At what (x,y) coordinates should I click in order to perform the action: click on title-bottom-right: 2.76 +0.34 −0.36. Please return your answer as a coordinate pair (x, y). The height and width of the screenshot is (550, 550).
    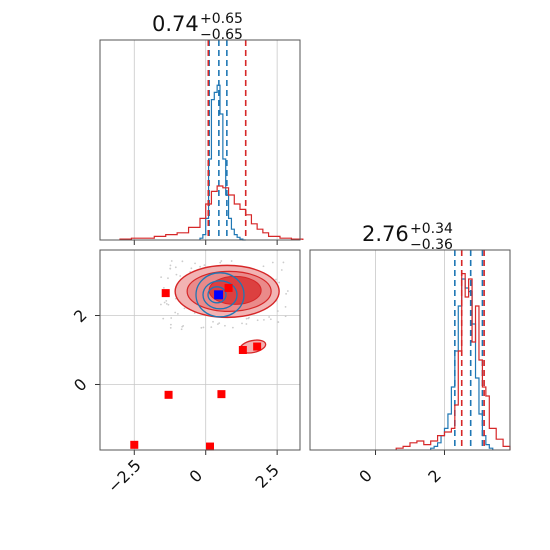
    Looking at the image, I should click on (407, 237).